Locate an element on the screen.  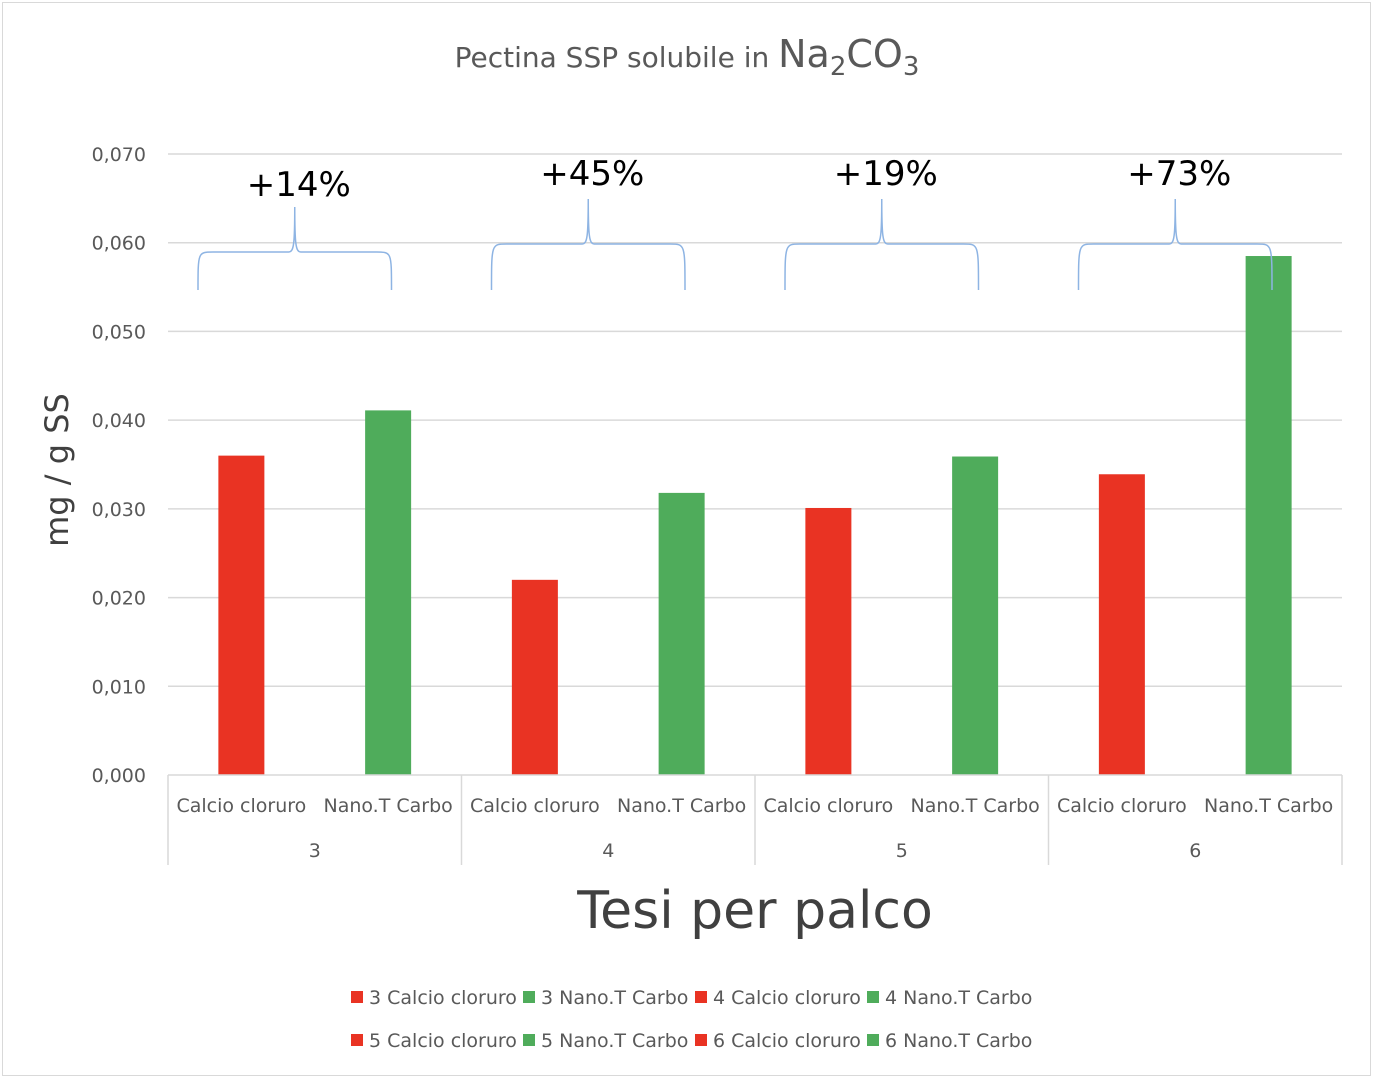
bar-3-nano-t-carbo is located at coordinates (388, 592).